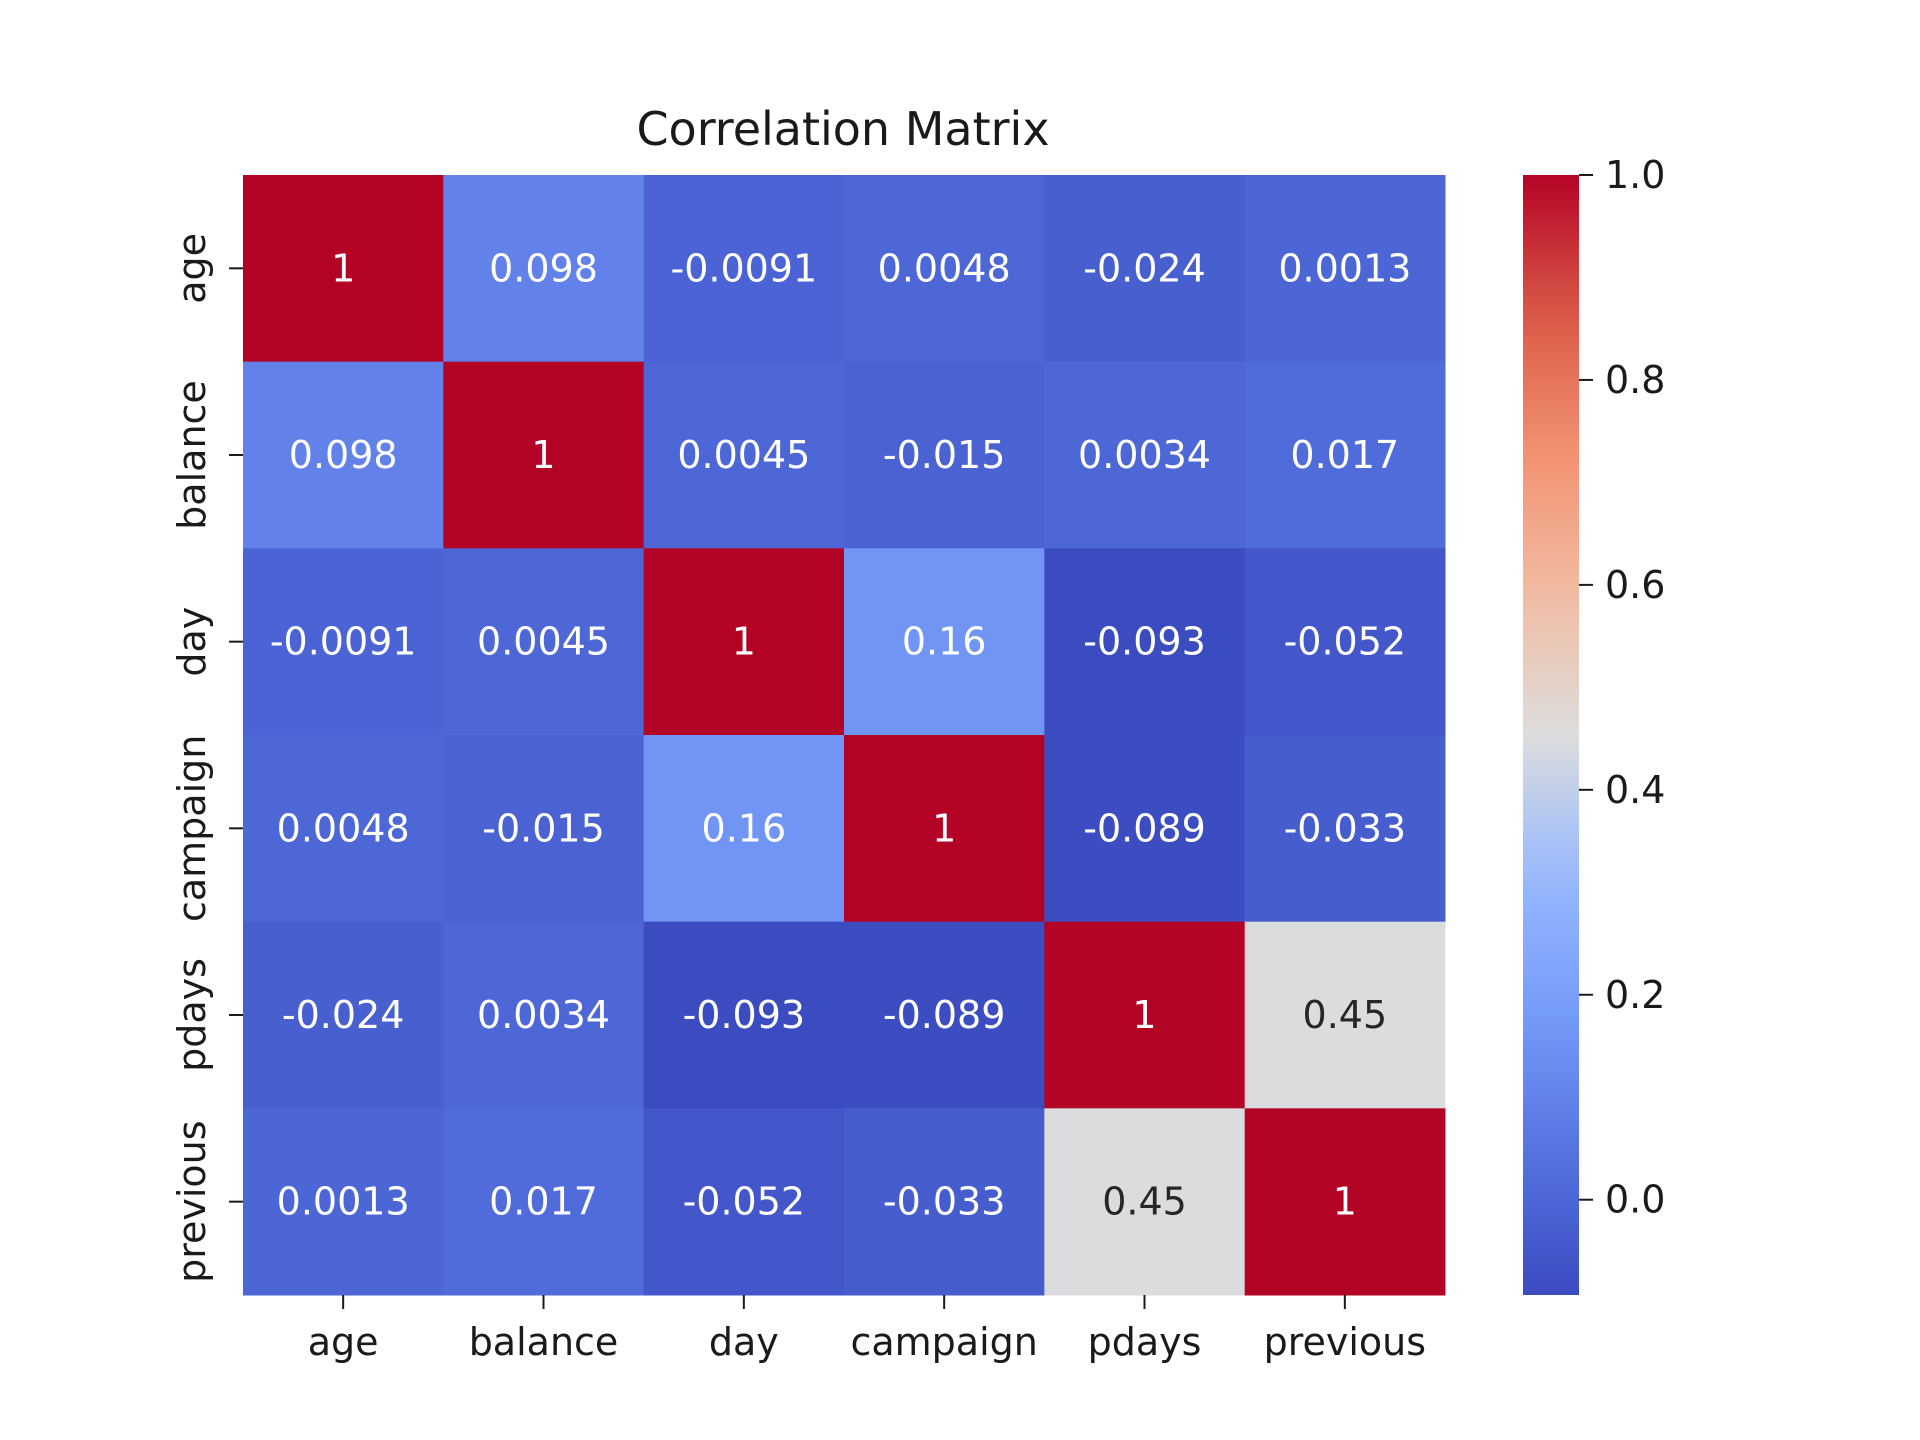 Image resolution: width=1920 pixels, height=1440 pixels. I want to click on heatmap-cell-balance-previous, so click(1345, 455).